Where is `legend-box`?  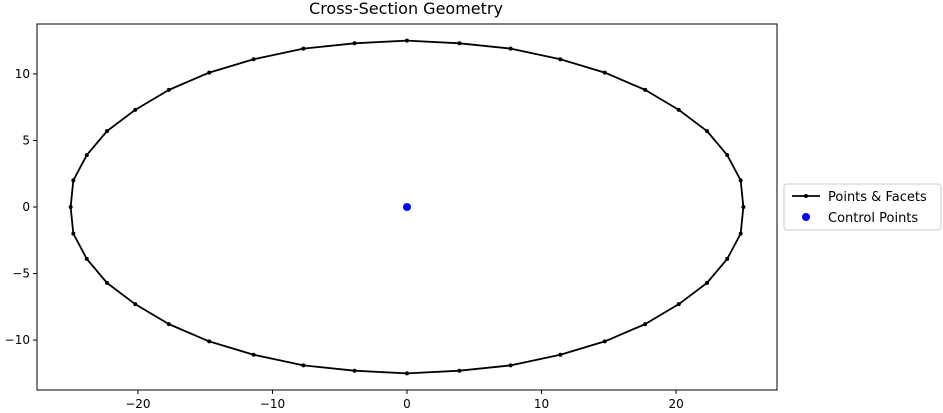 legend-box is located at coordinates (862, 207).